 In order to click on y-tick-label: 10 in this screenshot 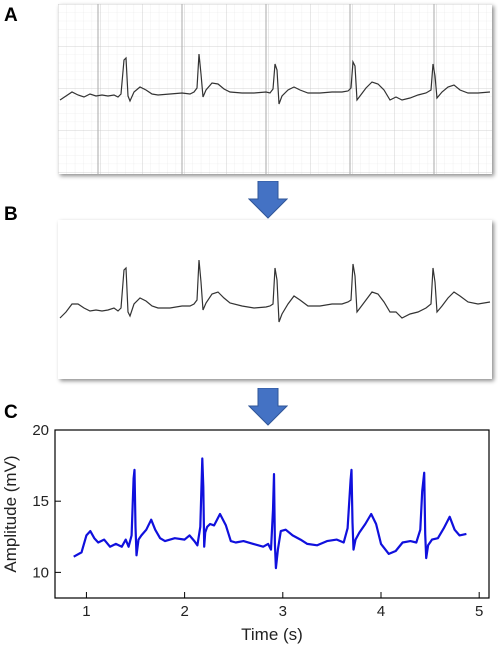, I will do `click(40, 572)`.